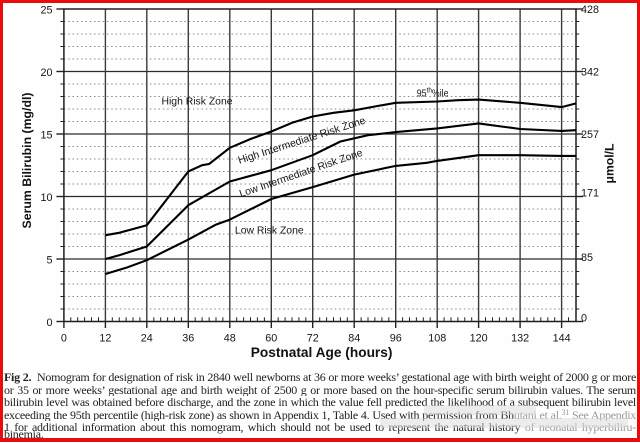  I want to click on svg-text: 20, so click(46, 73).